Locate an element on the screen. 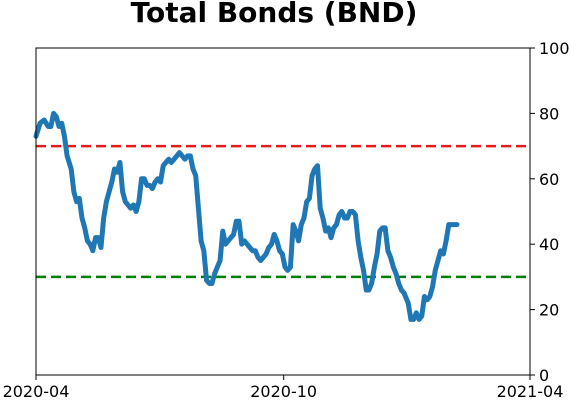 This screenshot has height=402, width=571. x-tick-label: 2020-04 is located at coordinates (36, 391).